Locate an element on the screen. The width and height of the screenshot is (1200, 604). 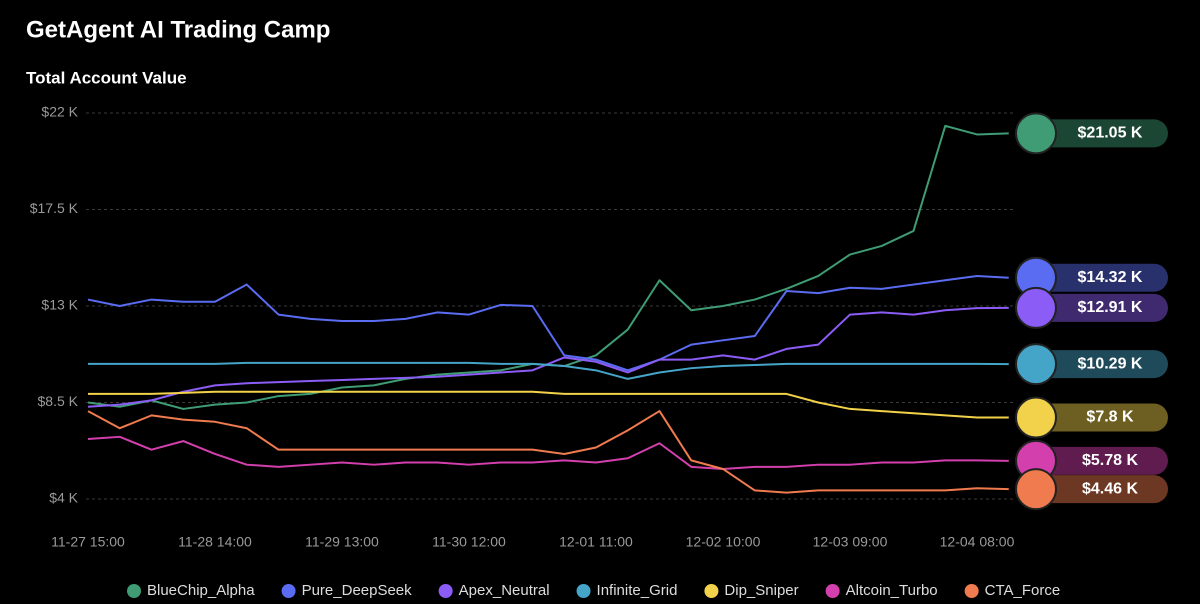
badge-label: $4.46 K is located at coordinates (1110, 488).